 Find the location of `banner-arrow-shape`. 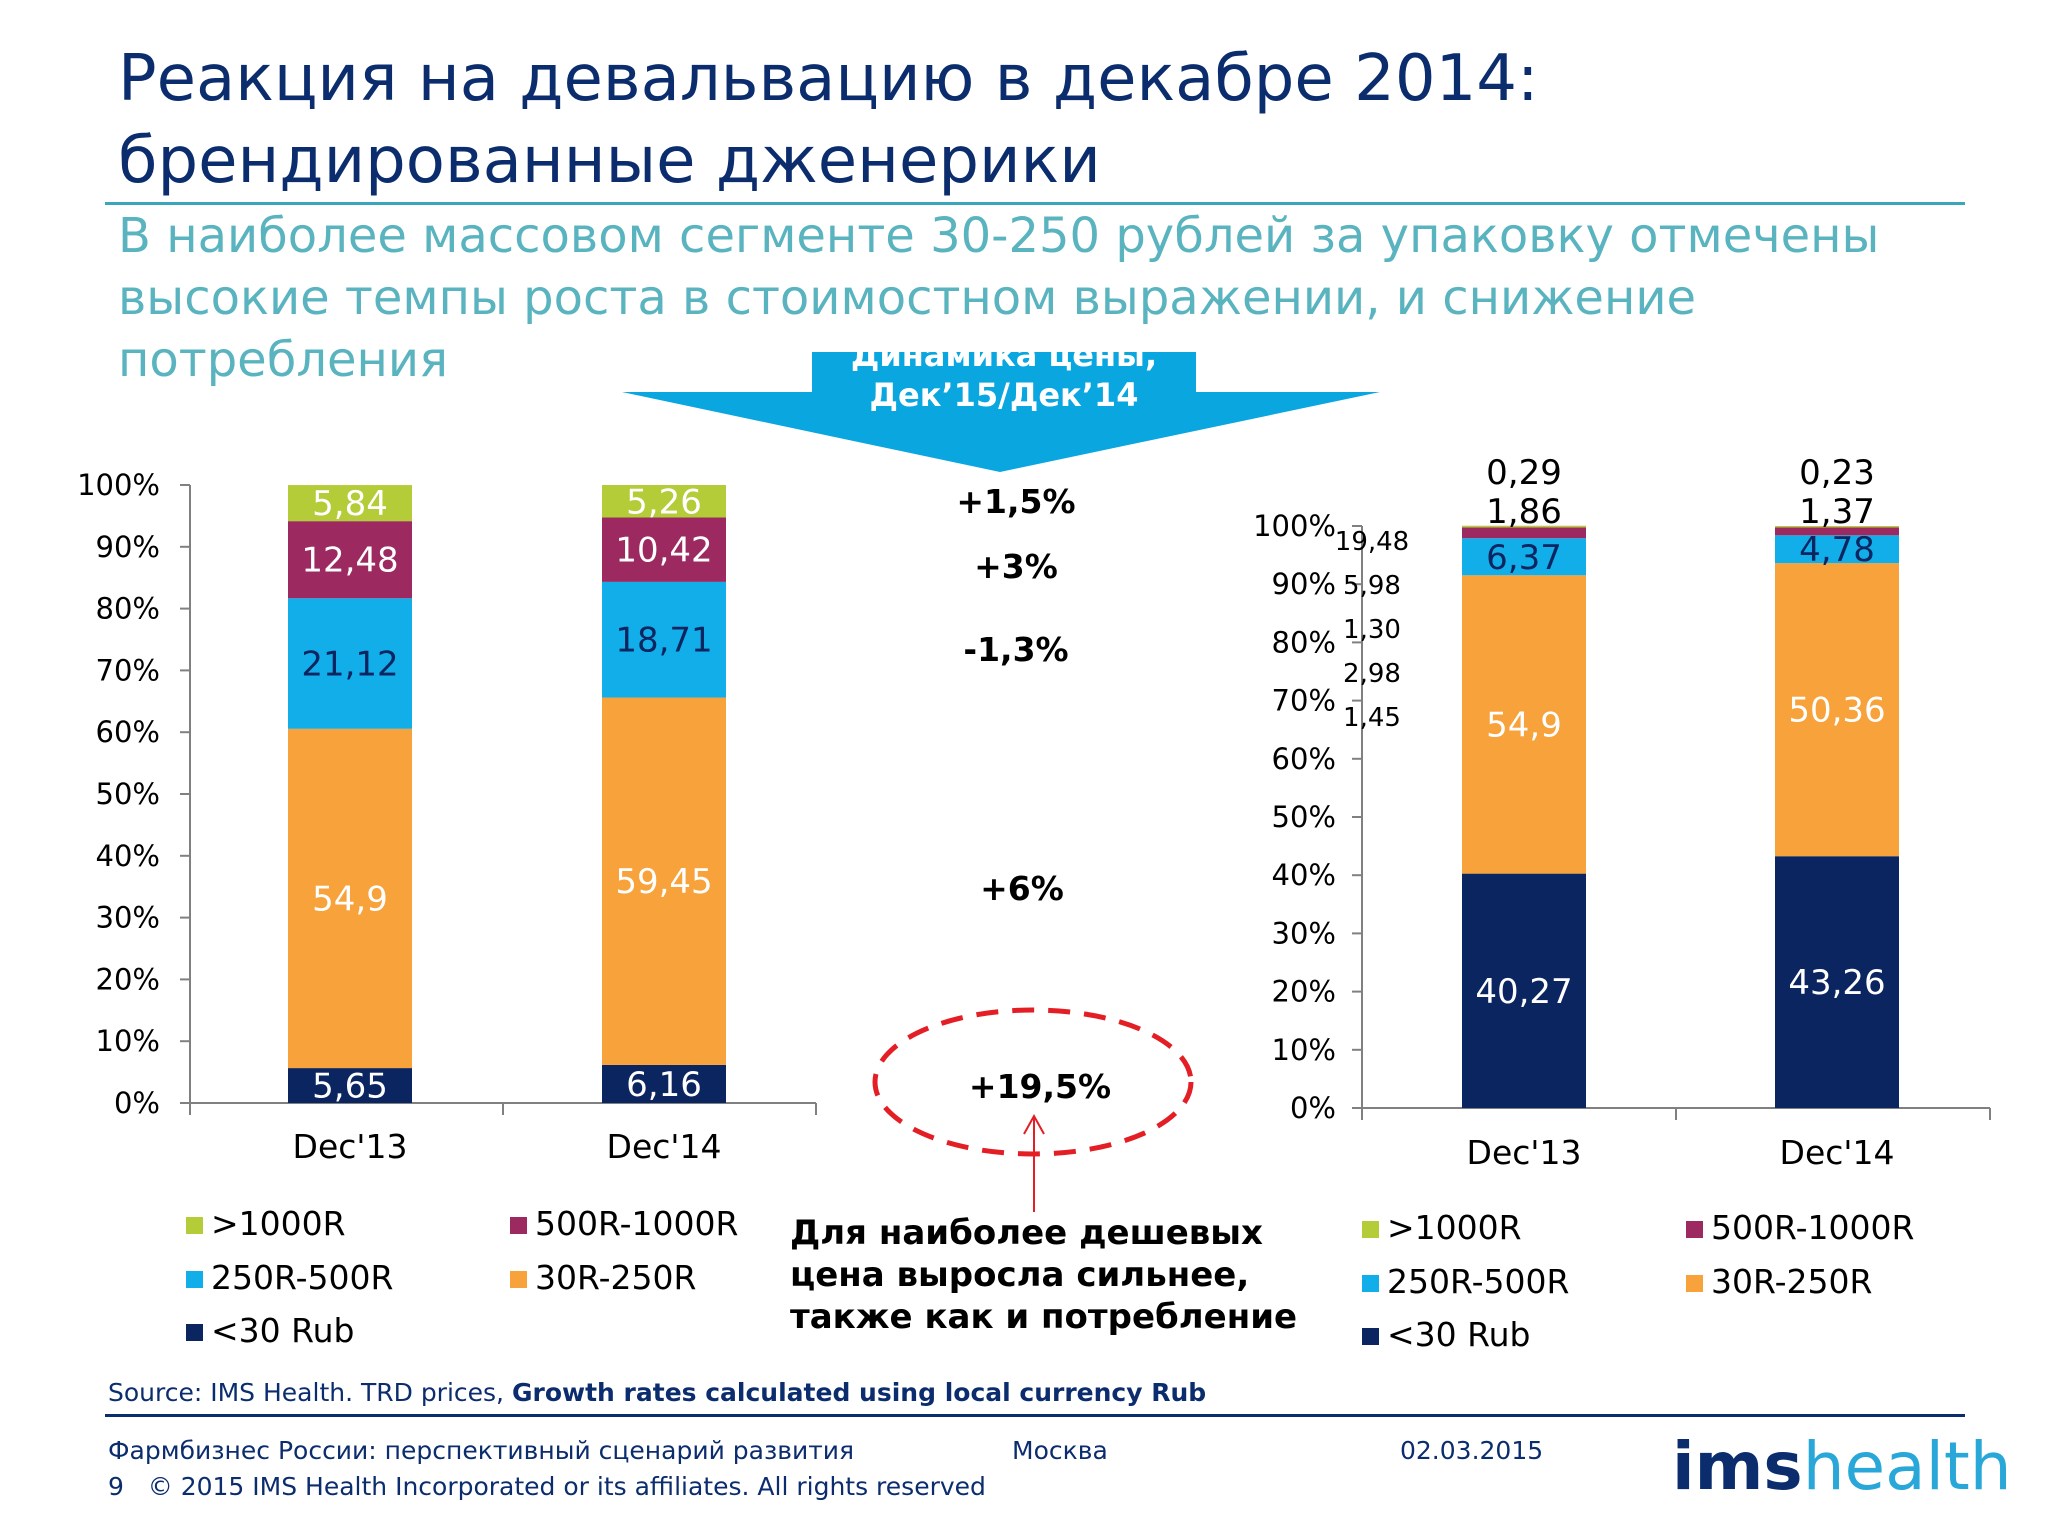

banner-arrow-shape is located at coordinates (1001, 412).